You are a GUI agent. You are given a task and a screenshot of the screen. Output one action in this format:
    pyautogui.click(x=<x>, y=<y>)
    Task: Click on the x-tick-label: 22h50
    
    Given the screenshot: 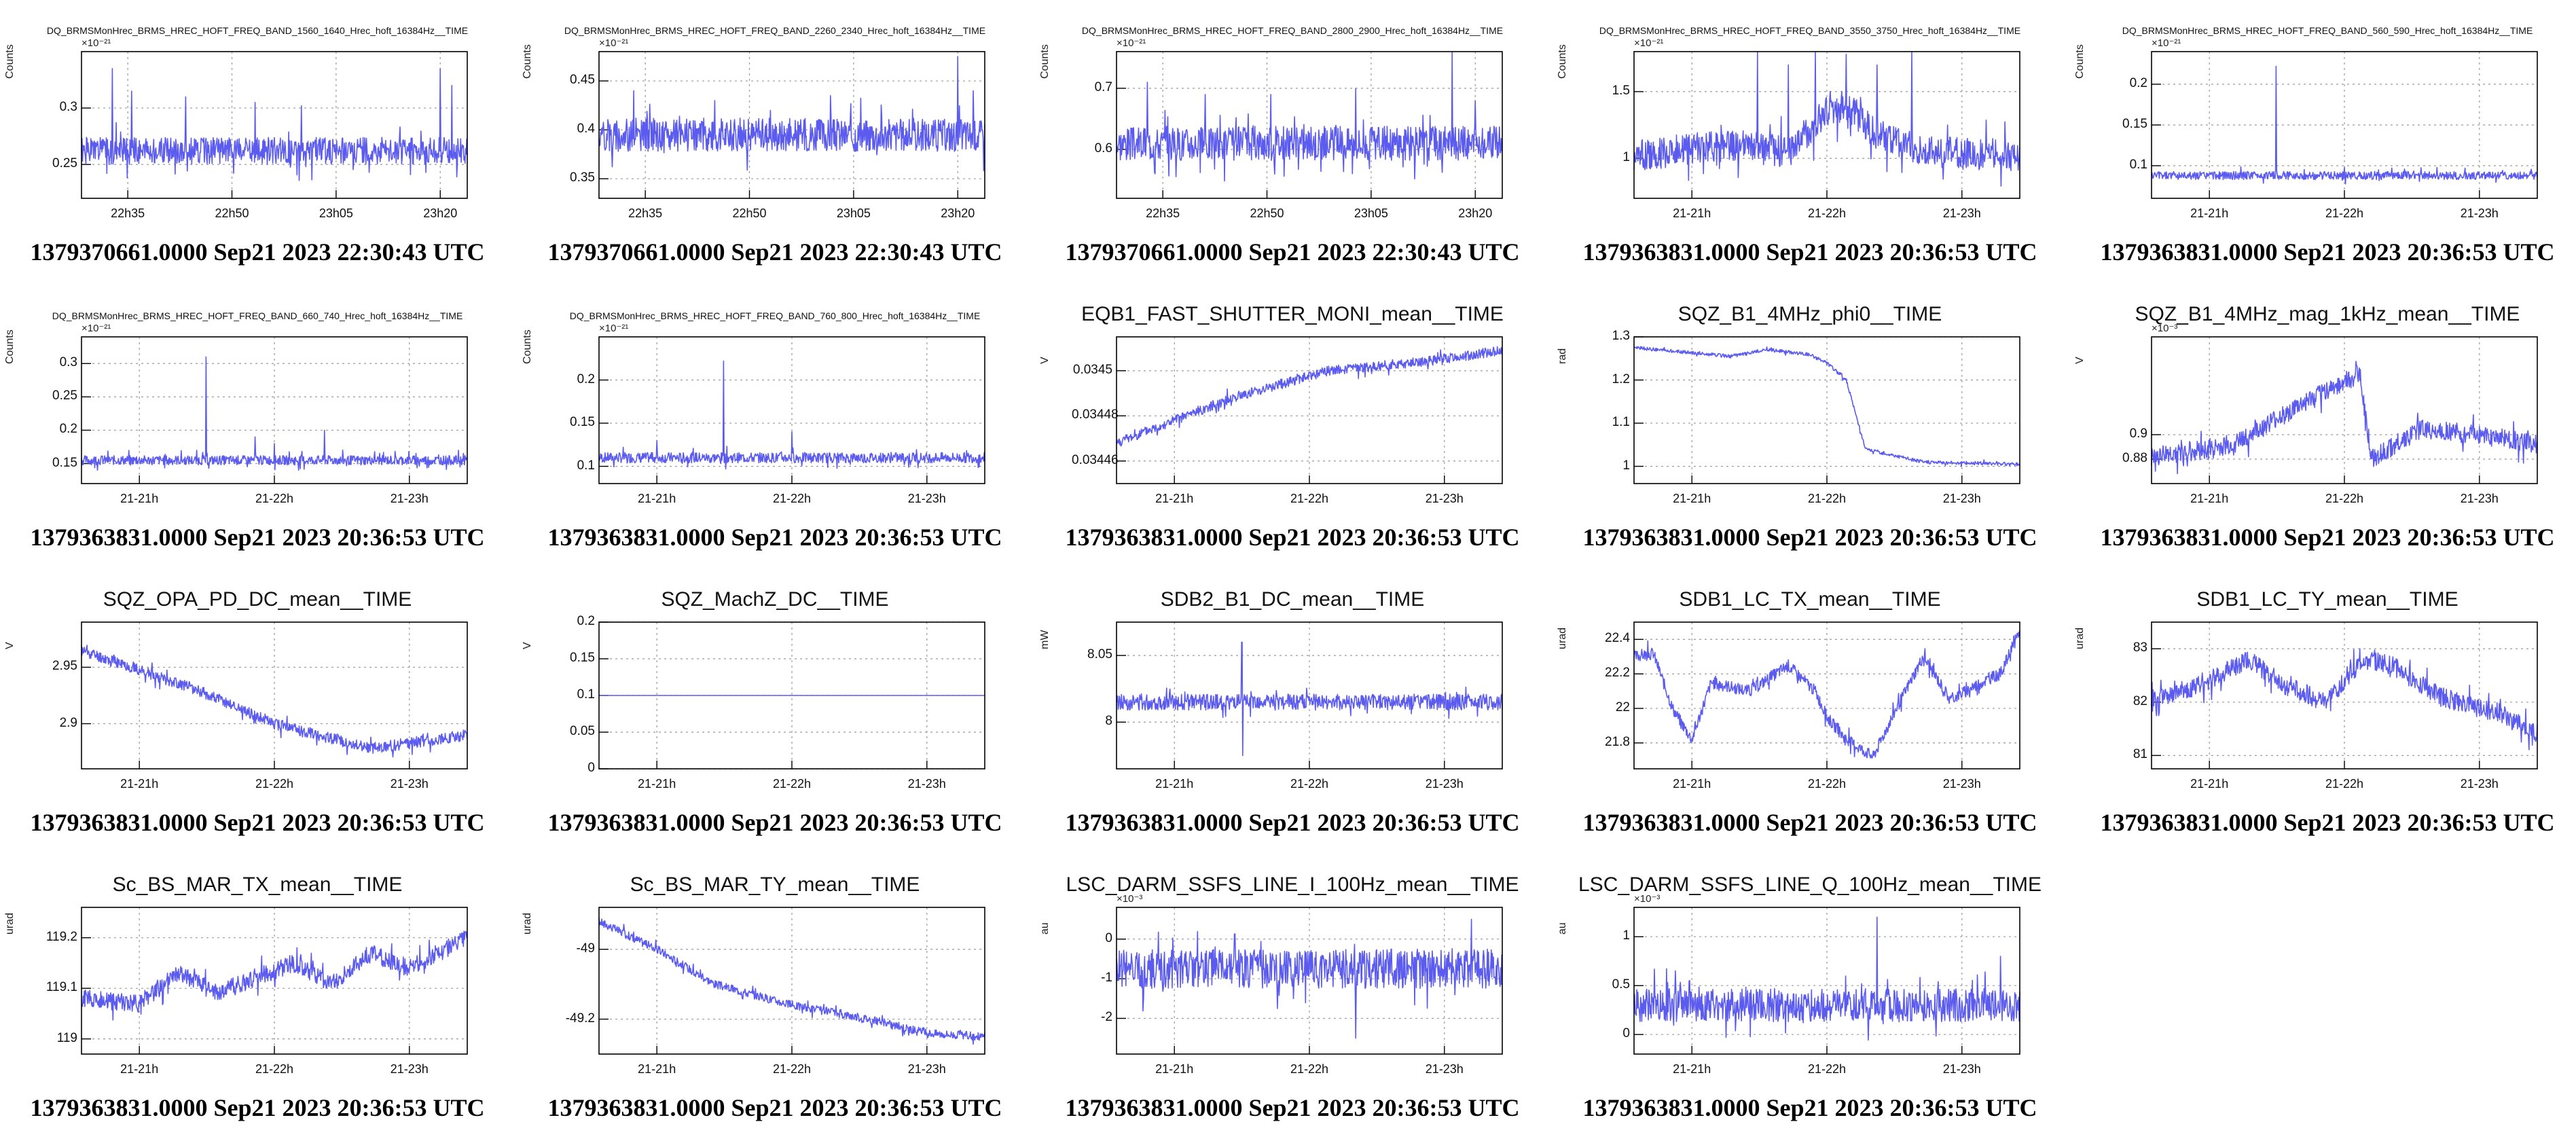 What is the action you would take?
    pyautogui.click(x=232, y=213)
    